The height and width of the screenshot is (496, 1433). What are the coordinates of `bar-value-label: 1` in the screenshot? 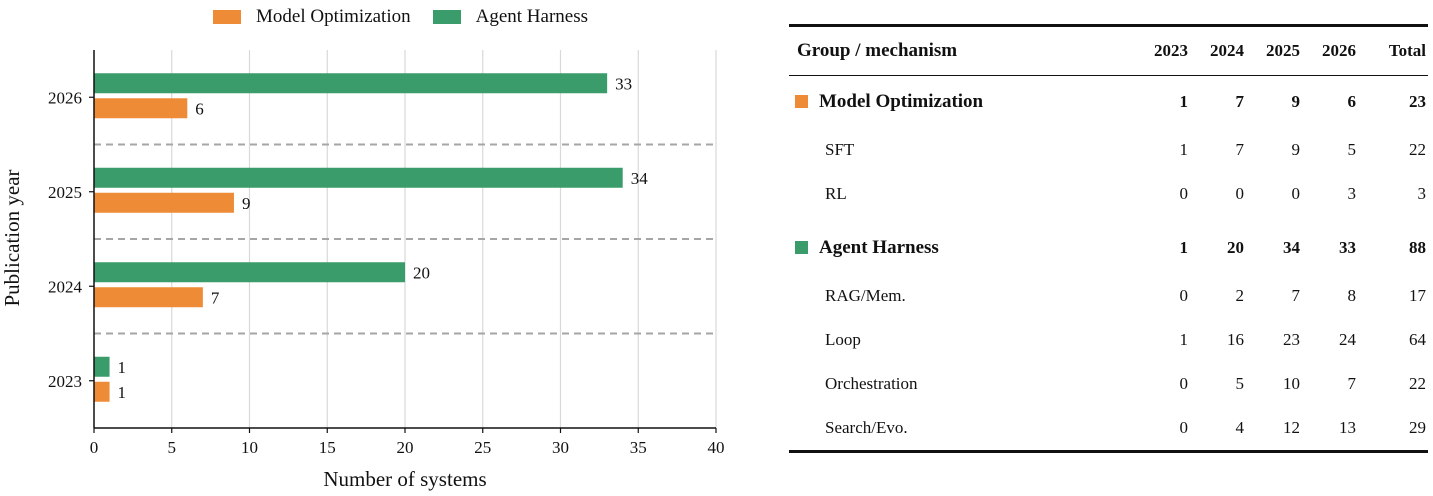 It's located at (122, 367).